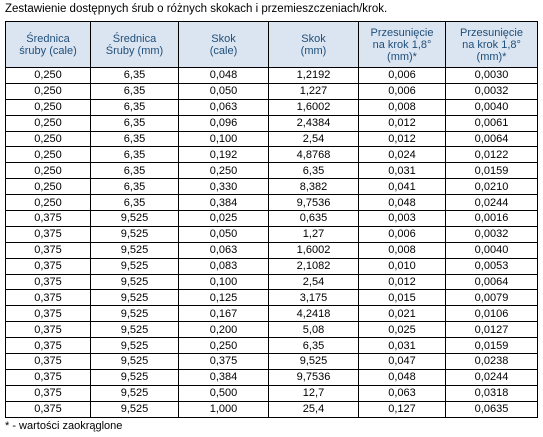  Describe the element at coordinates (402, 155) in the screenshot. I see `table-cell: 0,024` at that location.